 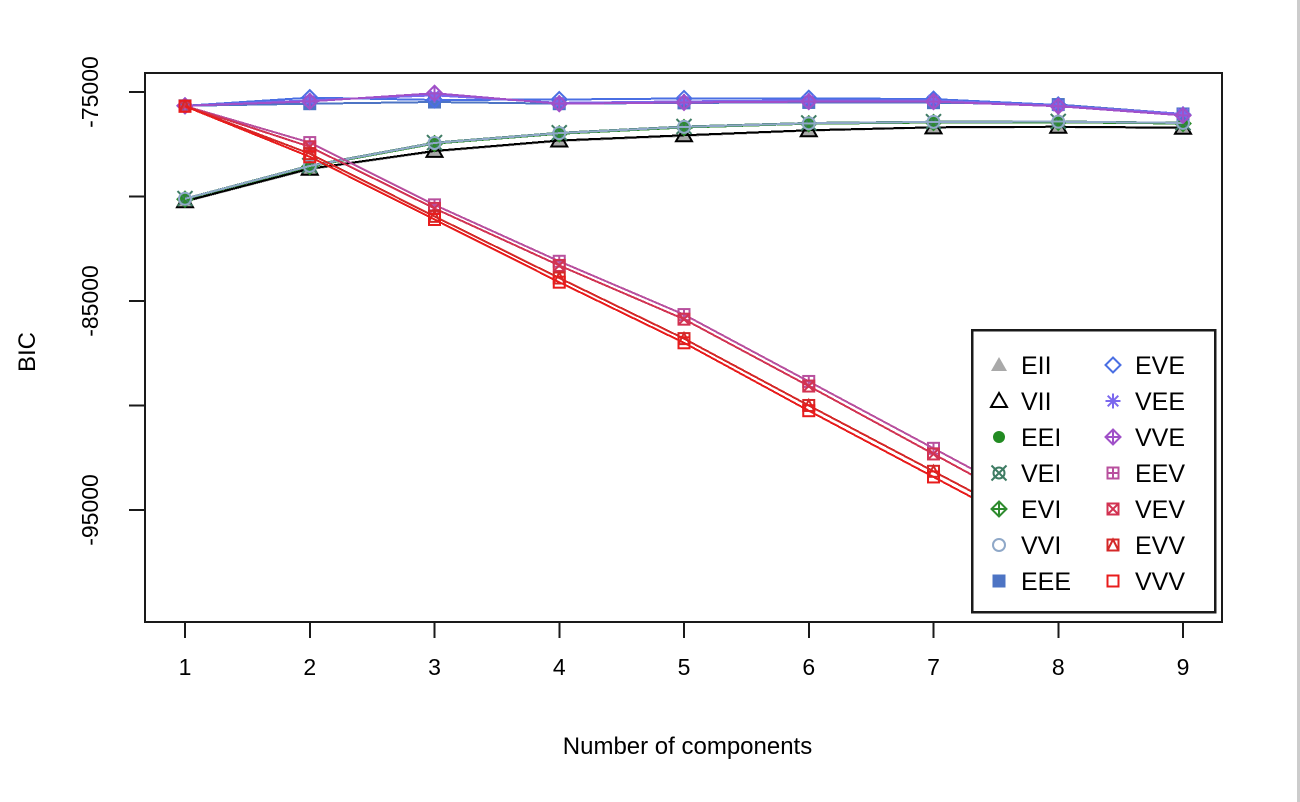 I want to click on legend-symbol-VEI-stroke, so click(x=999, y=473).